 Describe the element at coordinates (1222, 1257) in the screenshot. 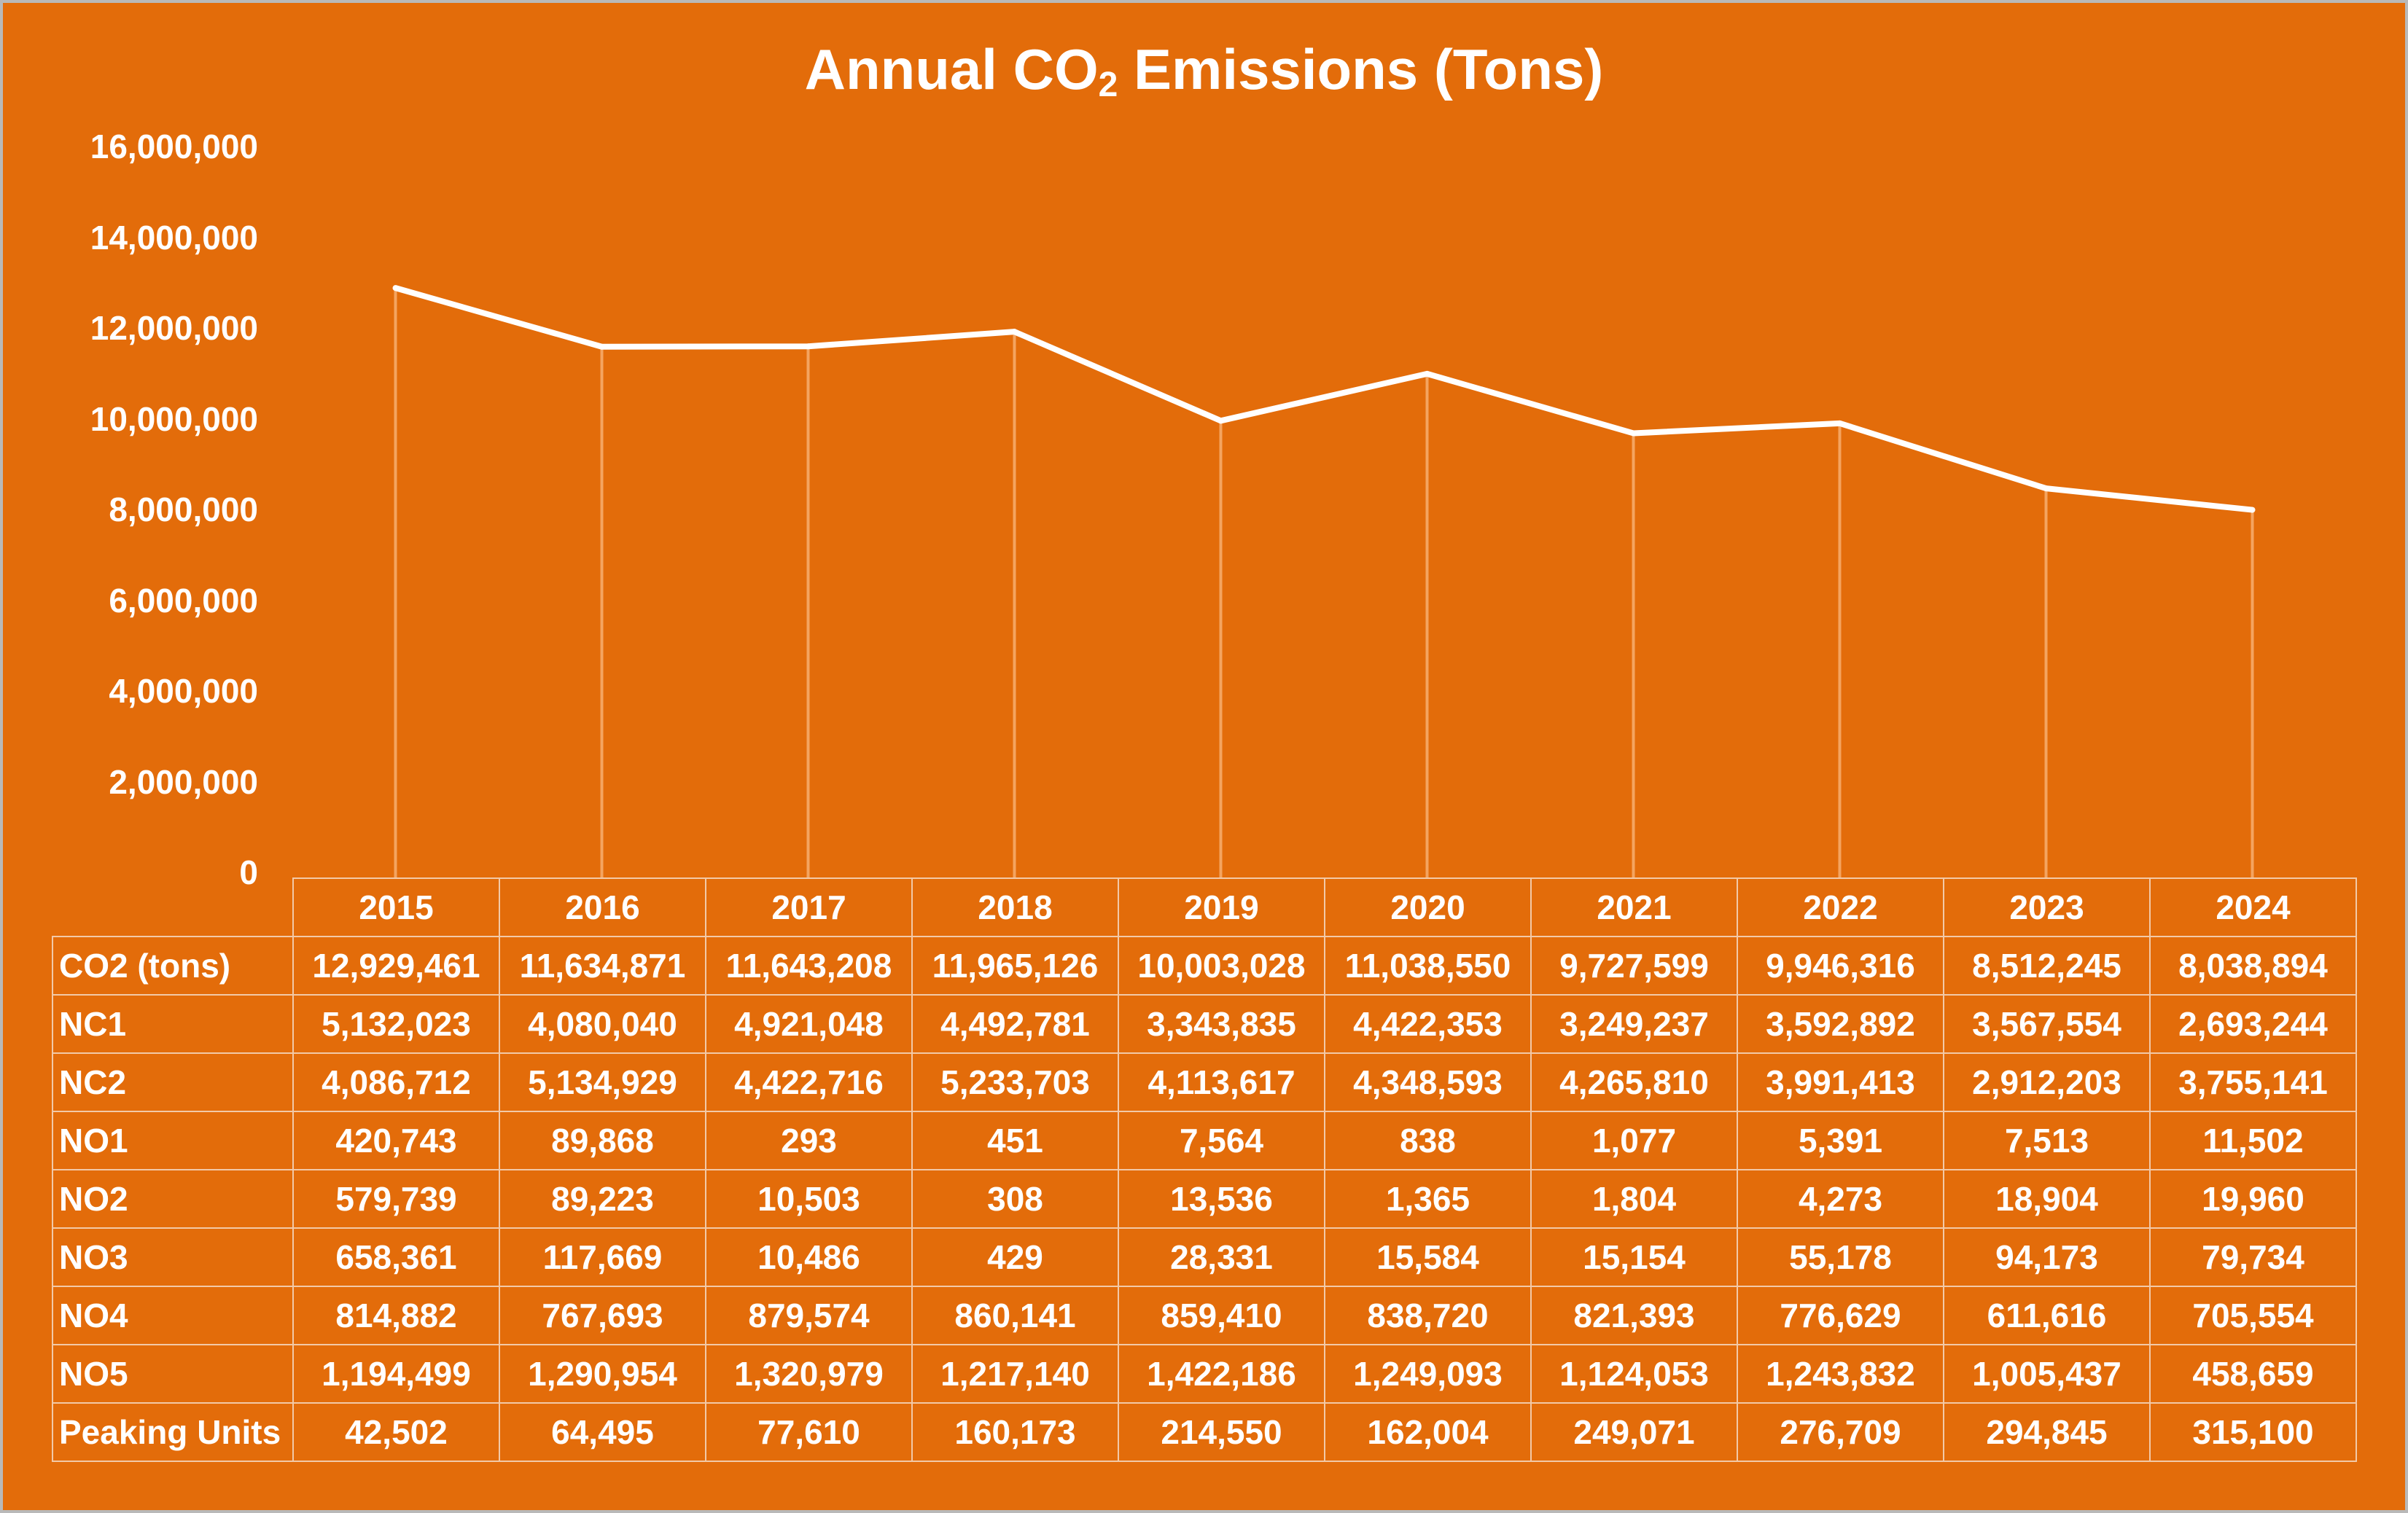

I see `table-cell: 28,331` at that location.